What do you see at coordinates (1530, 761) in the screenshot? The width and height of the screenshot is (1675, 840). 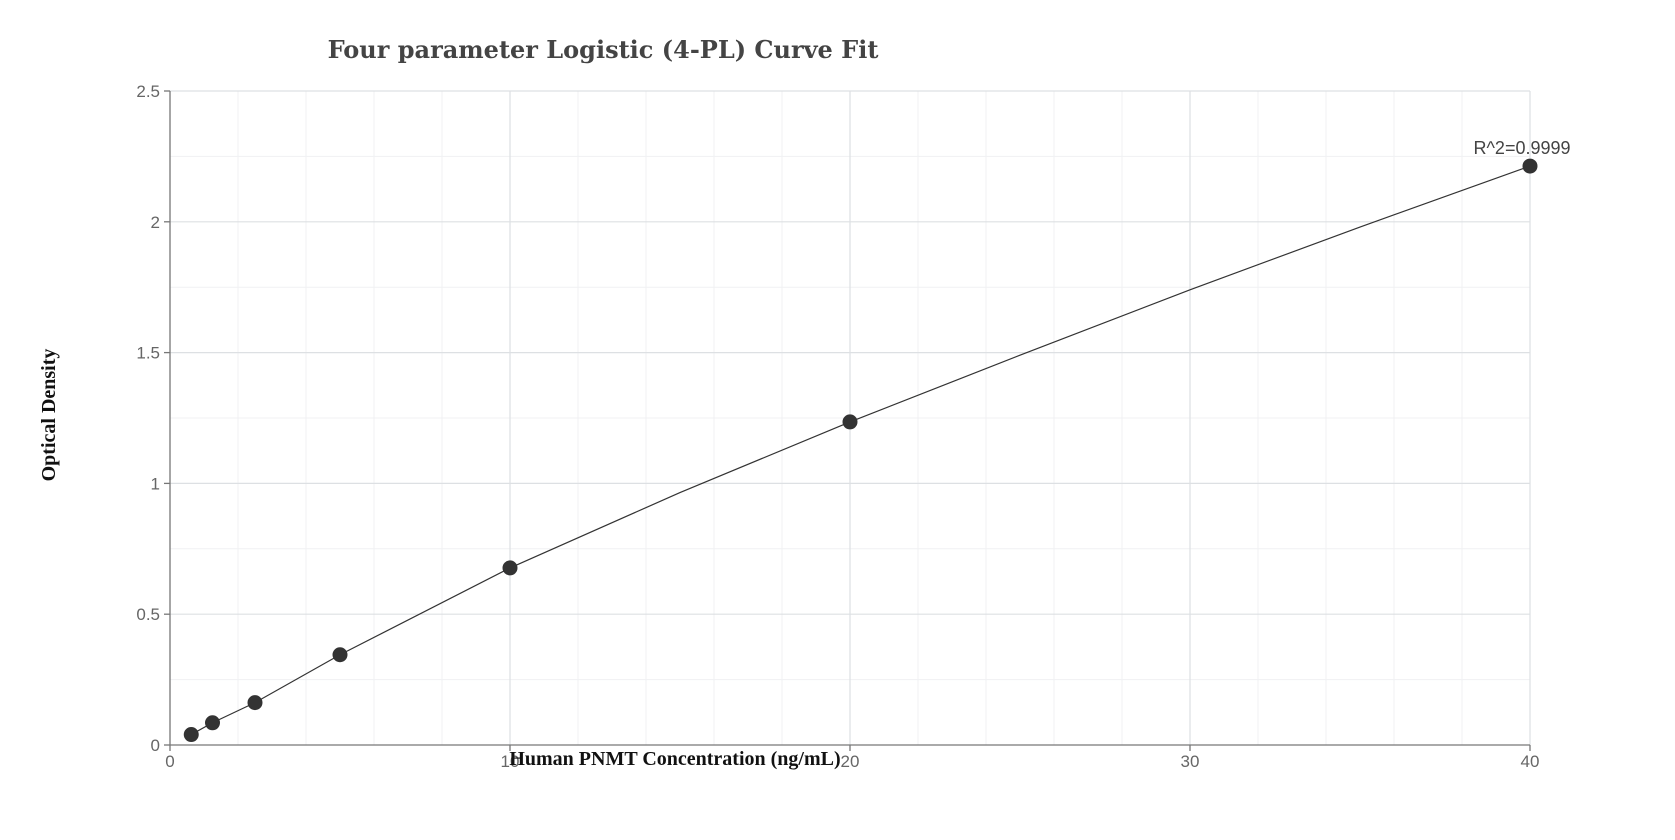 I see `x-tick-label: 40` at bounding box center [1530, 761].